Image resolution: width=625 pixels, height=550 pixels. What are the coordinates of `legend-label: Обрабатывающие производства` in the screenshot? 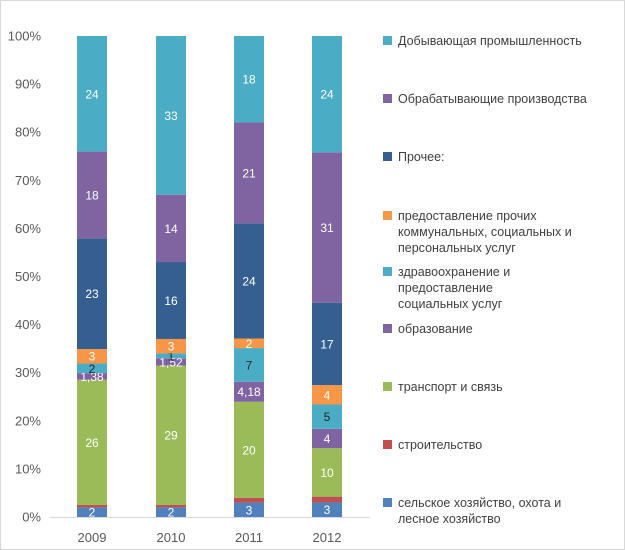 It's located at (492, 99).